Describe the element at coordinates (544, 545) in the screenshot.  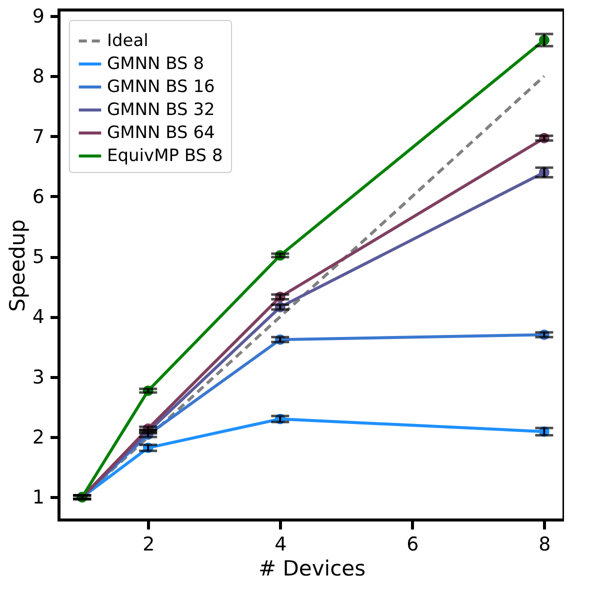
I see `x-tick-label: 8` at that location.